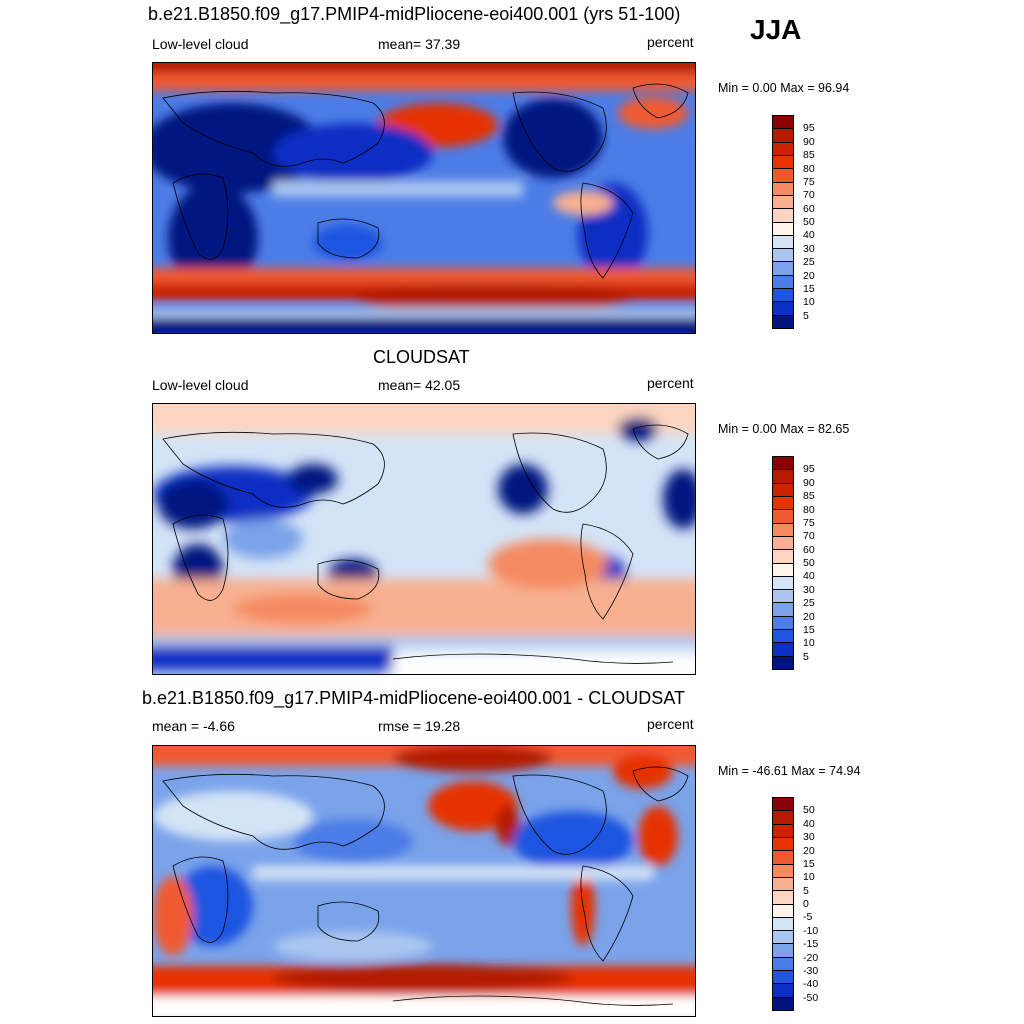 The image size is (1024, 1024). Describe the element at coordinates (419, 44) in the screenshot. I see `panel-1-mean-label: mean= 37.39` at that location.